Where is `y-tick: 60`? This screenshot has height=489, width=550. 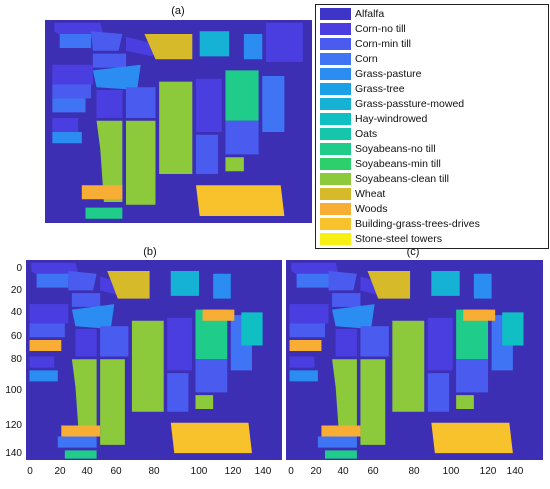 y-tick: 60 is located at coordinates (16, 336).